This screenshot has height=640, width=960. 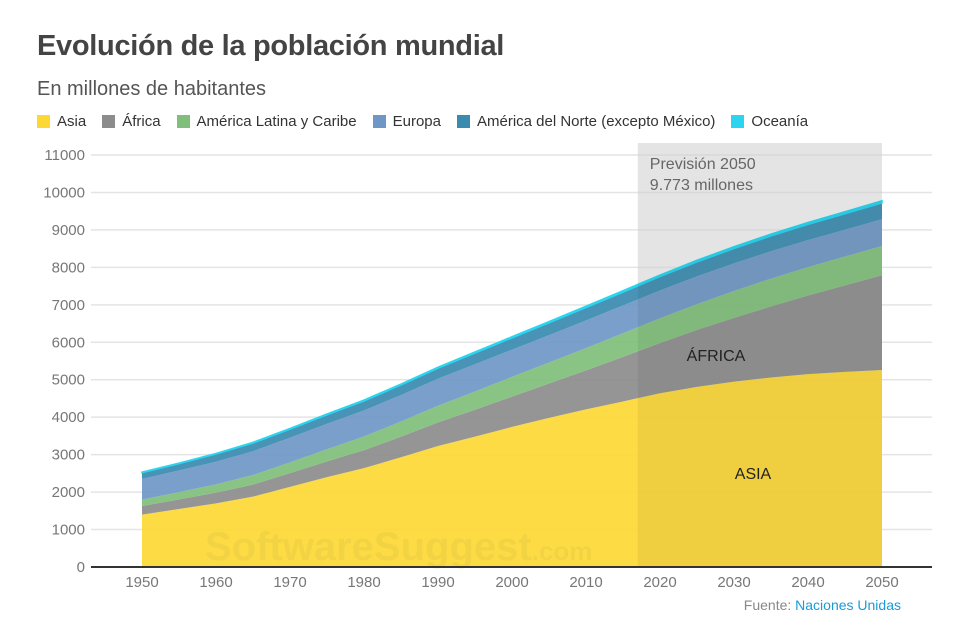 What do you see at coordinates (701, 185) in the screenshot?
I see `forecast-label-value: 9.773 millones` at bounding box center [701, 185].